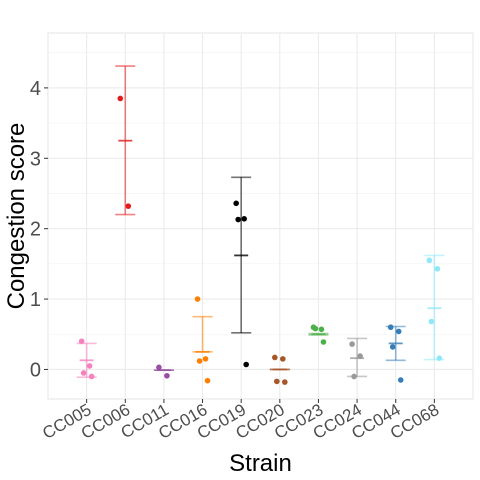  I want to click on y-tick-label: 0, so click(35, 370).